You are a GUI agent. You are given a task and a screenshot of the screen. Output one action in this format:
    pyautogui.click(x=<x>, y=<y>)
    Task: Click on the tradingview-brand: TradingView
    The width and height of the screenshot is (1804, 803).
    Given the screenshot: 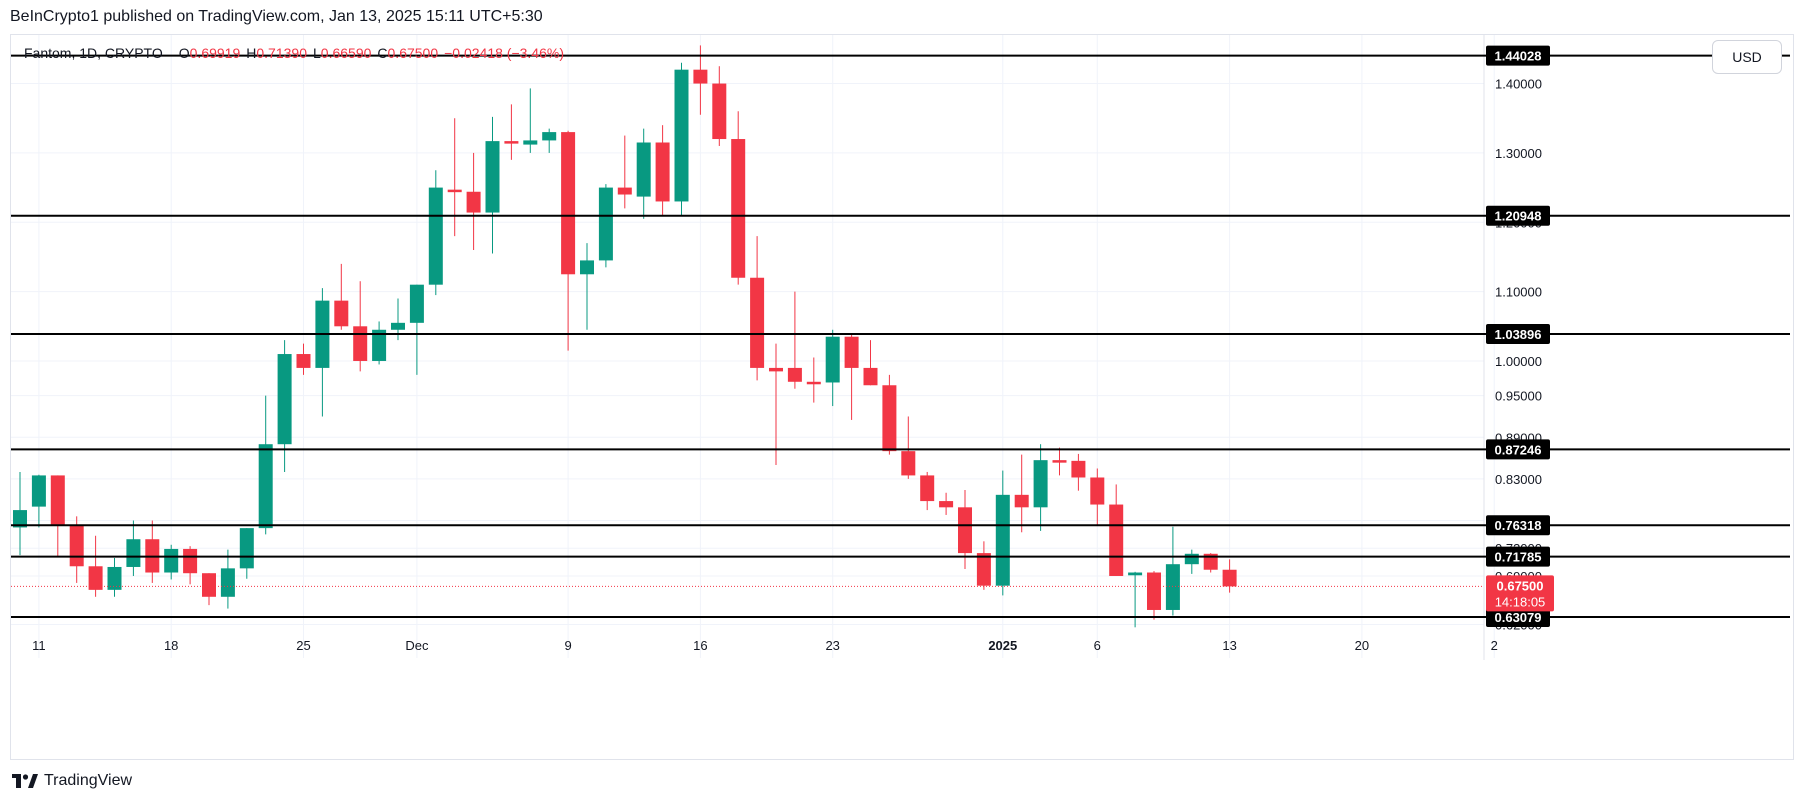 What is the action you would take?
    pyautogui.click(x=72, y=781)
    